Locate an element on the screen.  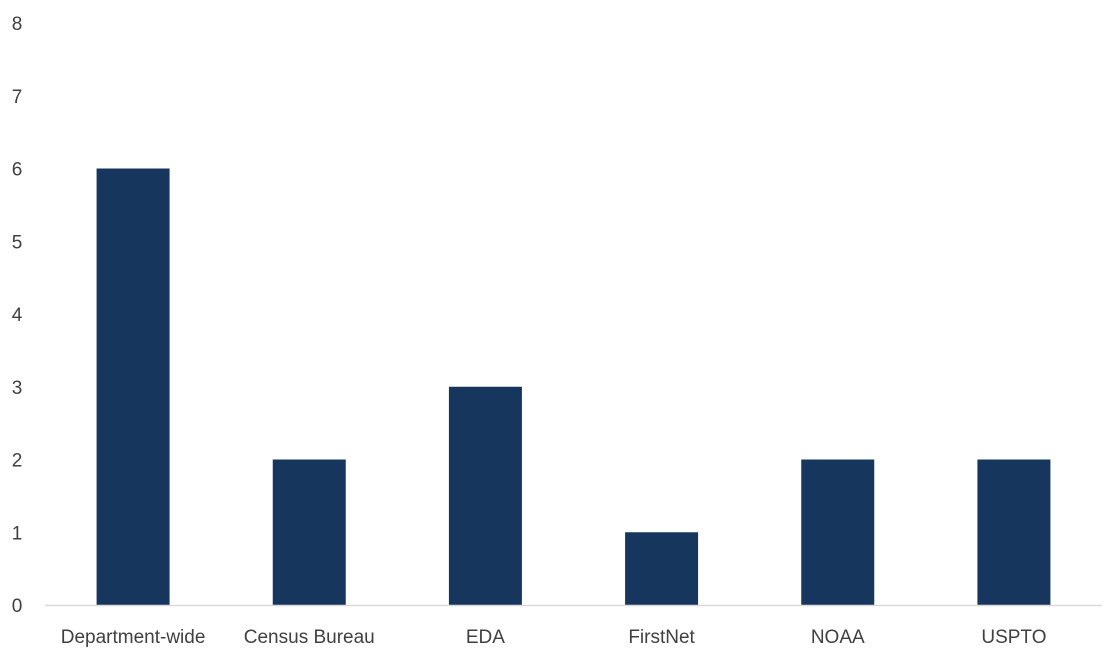
y-tick-label: 5 is located at coordinates (17, 242).